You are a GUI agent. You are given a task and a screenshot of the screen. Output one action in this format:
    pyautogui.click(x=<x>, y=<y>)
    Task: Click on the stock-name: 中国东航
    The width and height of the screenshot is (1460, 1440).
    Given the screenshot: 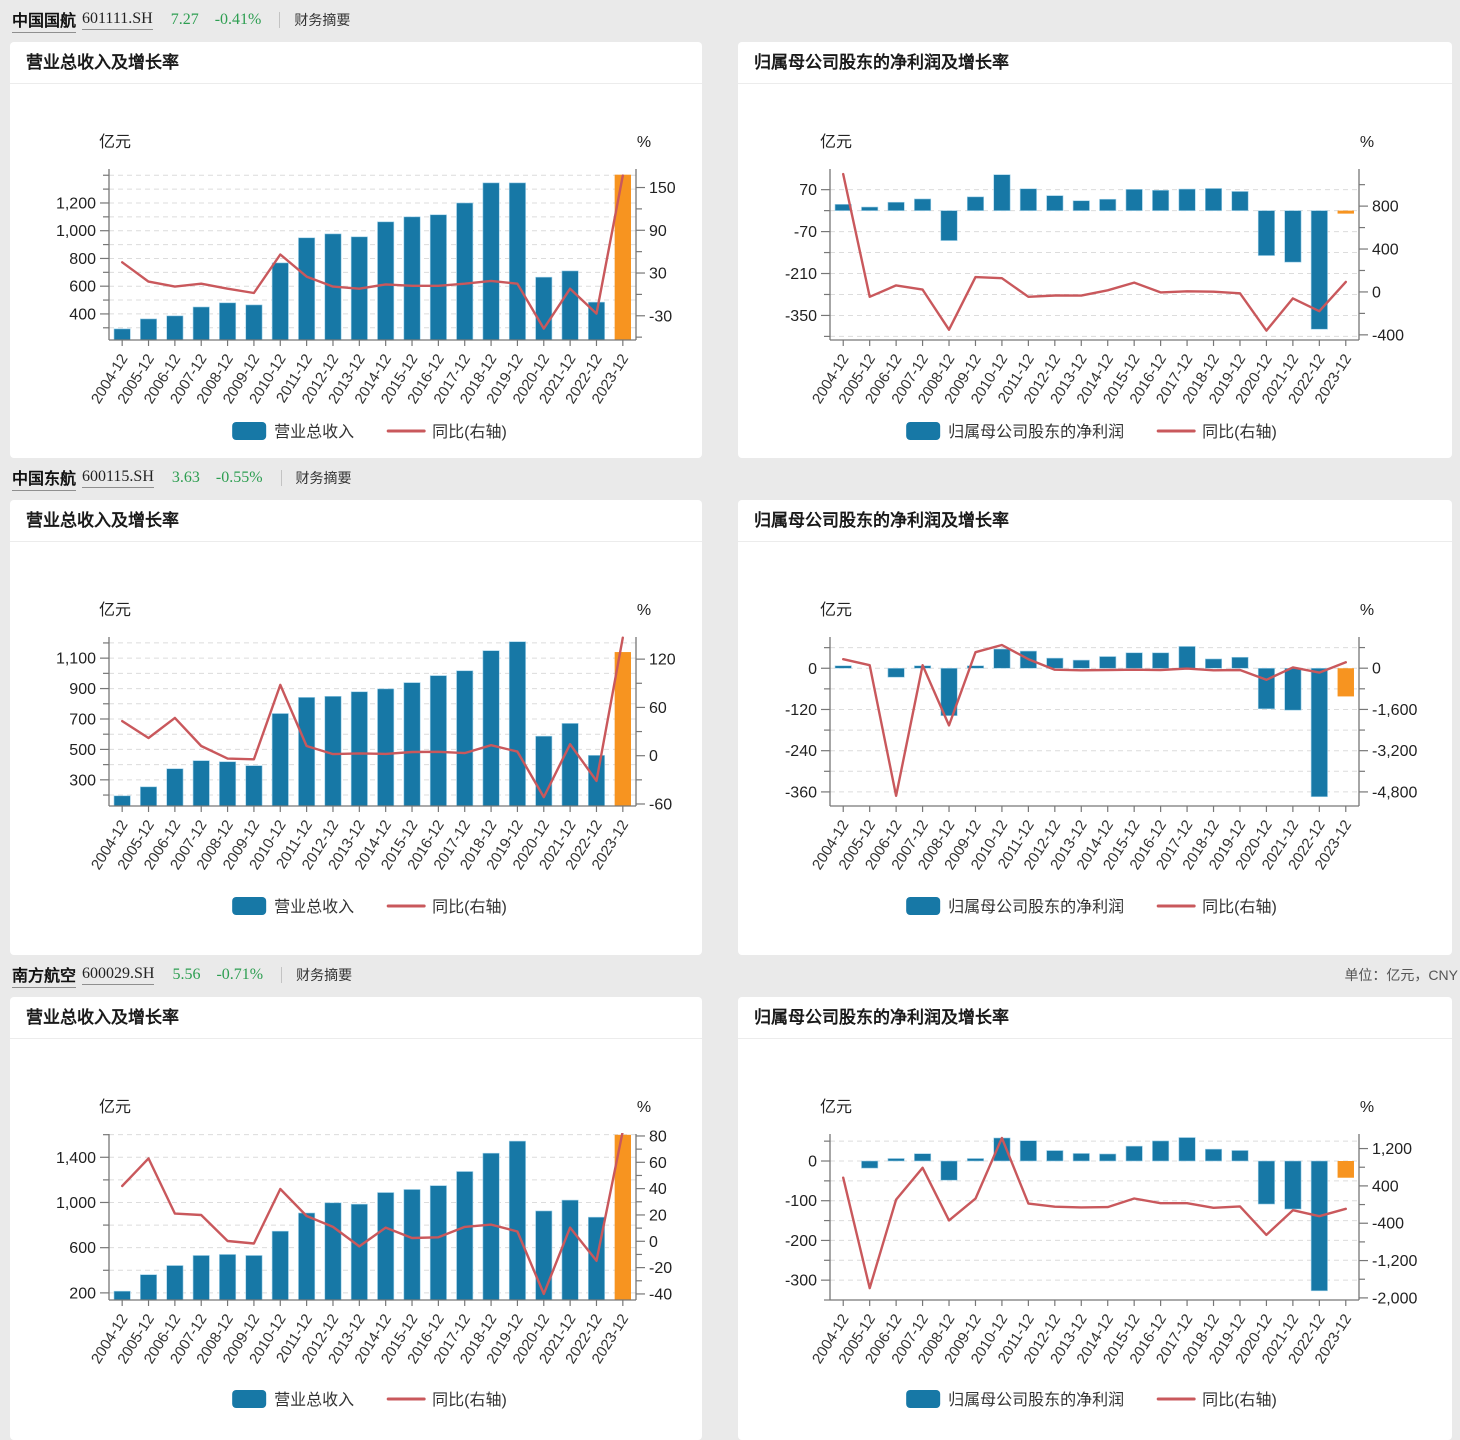 What is the action you would take?
    pyautogui.click(x=44, y=478)
    